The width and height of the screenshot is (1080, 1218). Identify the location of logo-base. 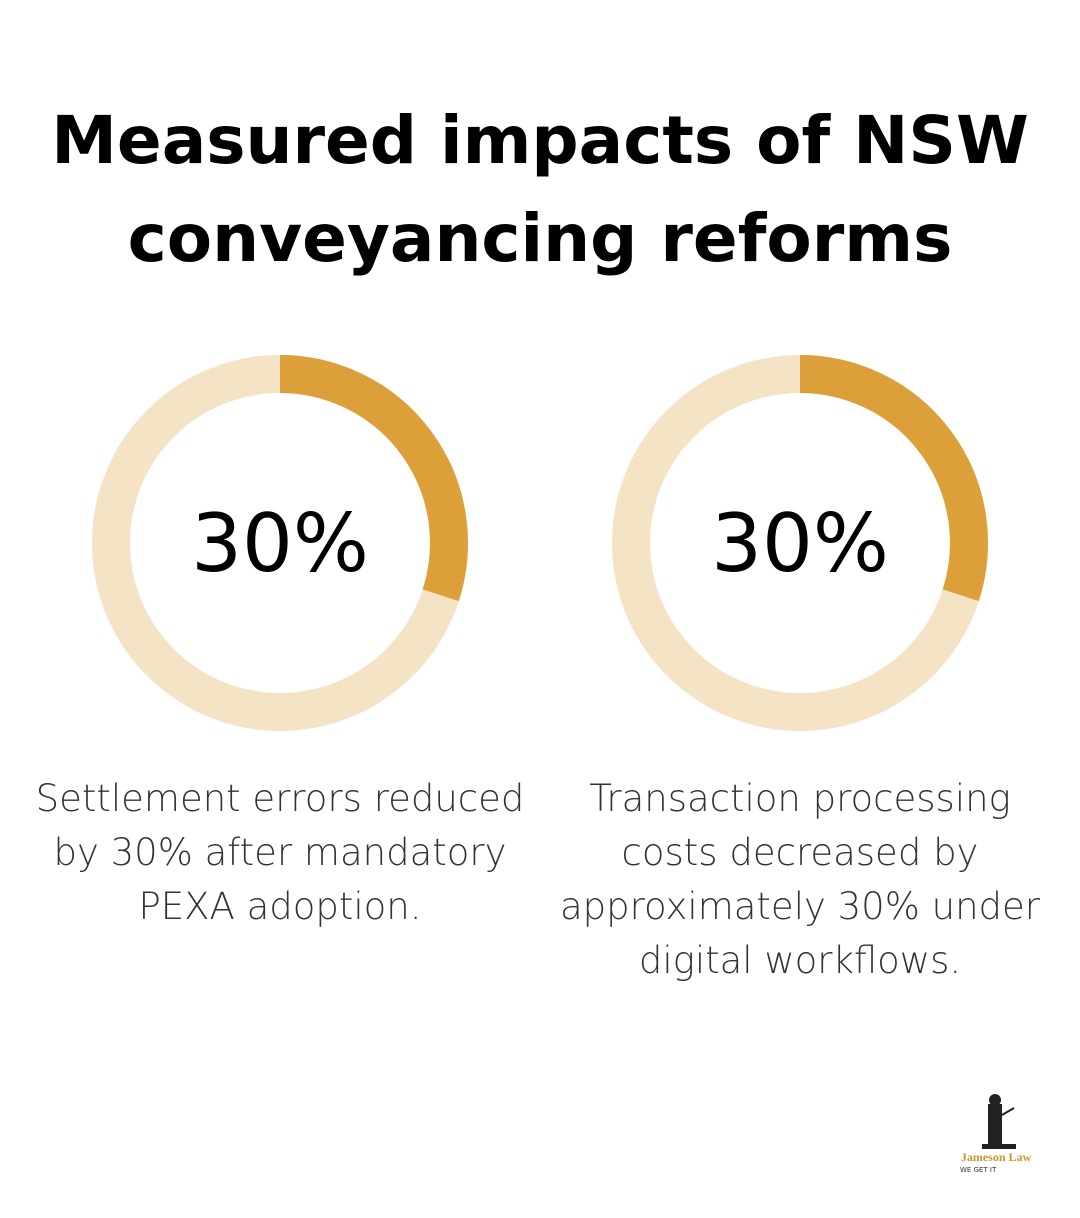
(999, 1146).